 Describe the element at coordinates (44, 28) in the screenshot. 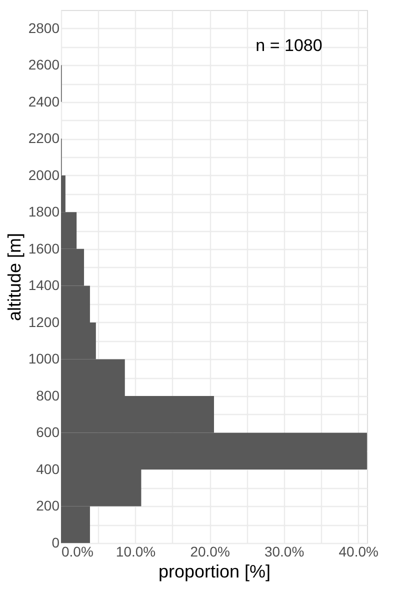

I see `y-tick-label: 2800` at that location.